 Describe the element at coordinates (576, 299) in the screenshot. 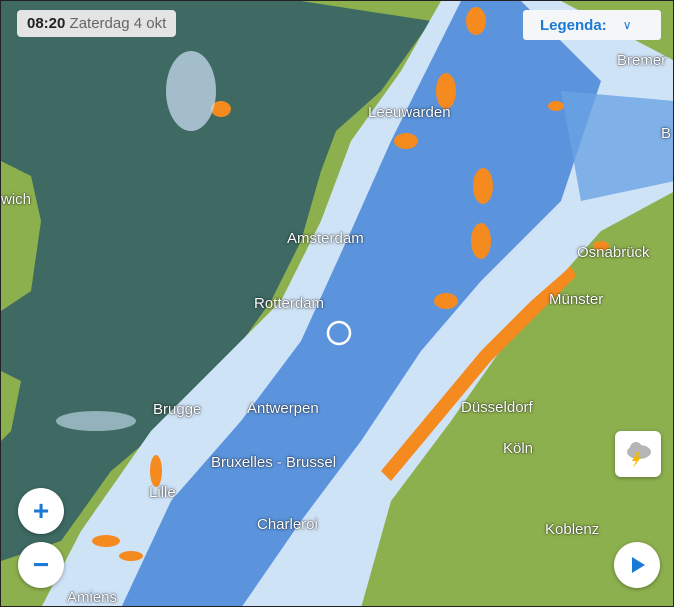

I see `city-label: Münster` at that location.